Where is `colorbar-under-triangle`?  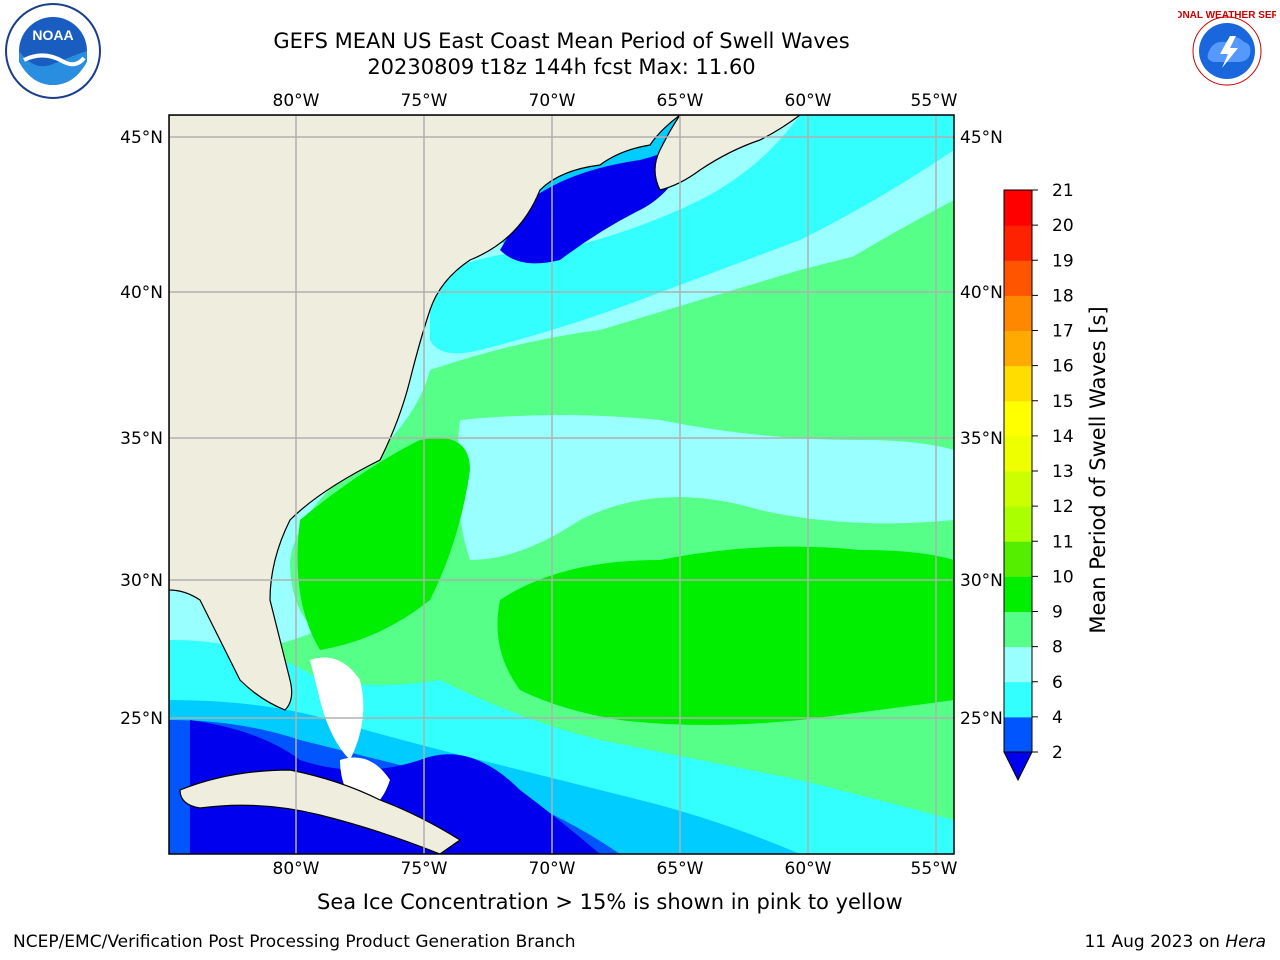 colorbar-under-triangle is located at coordinates (1018, 766).